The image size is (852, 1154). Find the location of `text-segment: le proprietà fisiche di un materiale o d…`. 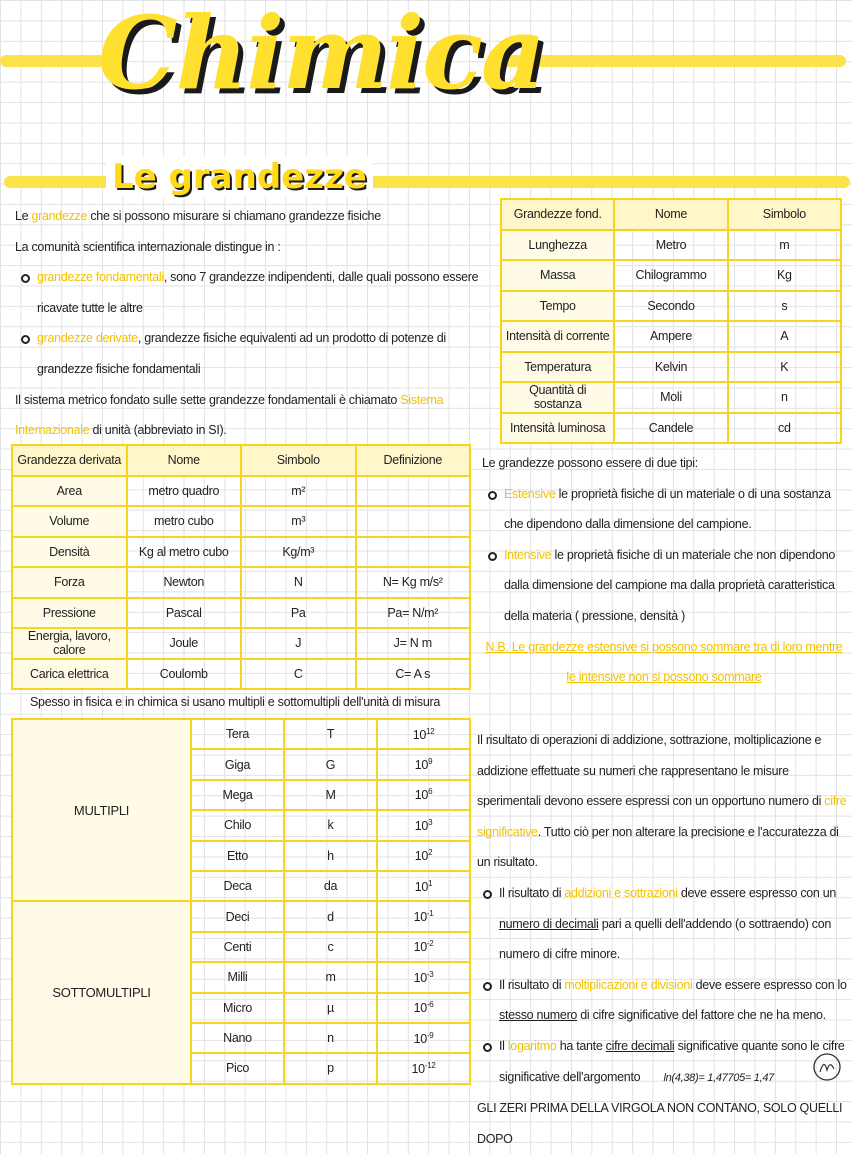

text-segment: le proprietà fisiche di un materiale o d… is located at coordinates (667, 509).